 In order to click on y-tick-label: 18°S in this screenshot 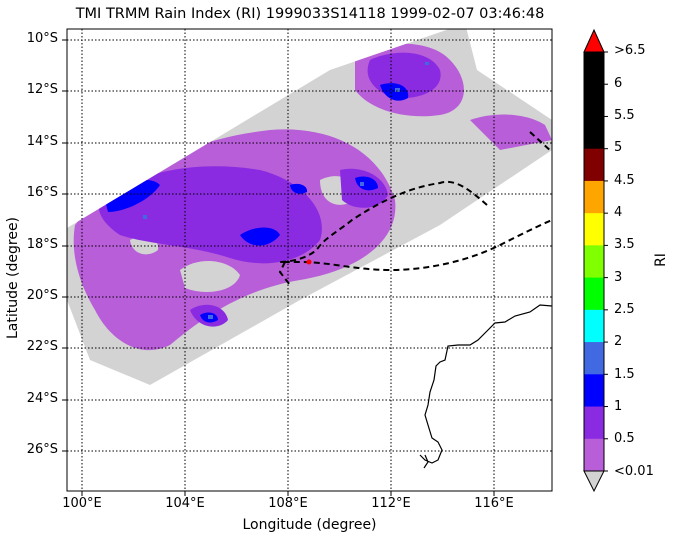, I will do `click(42, 244)`.